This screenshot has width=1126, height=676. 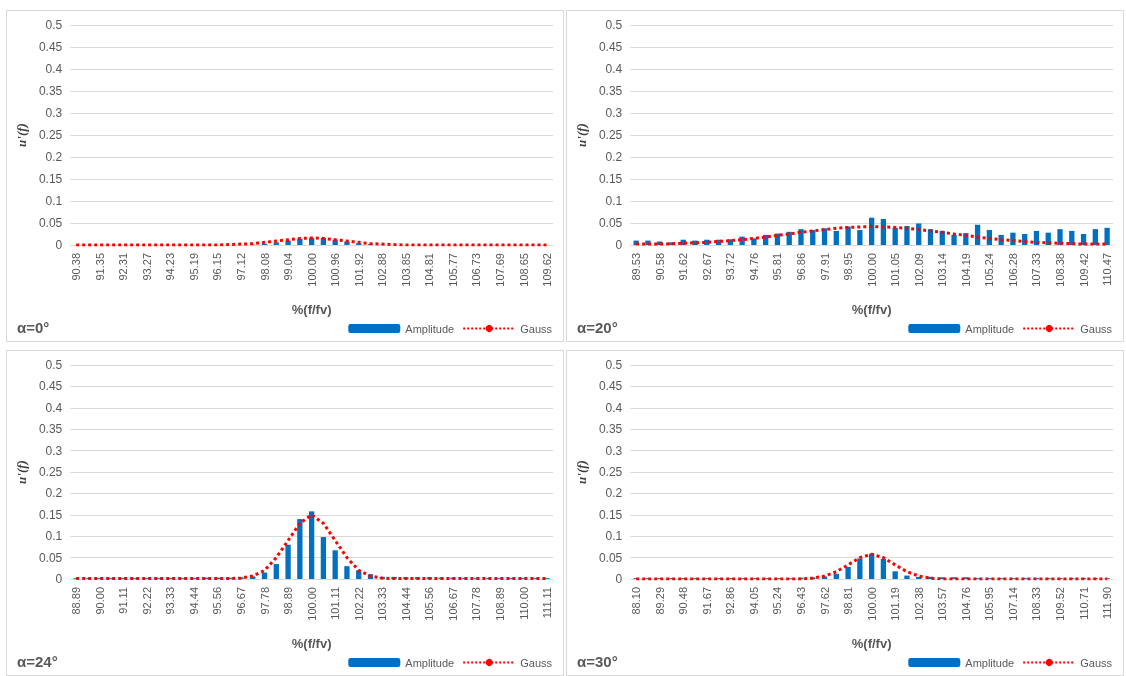 What do you see at coordinates (429, 270) in the screenshot?
I see `x-tick-label: 104.81` at bounding box center [429, 270].